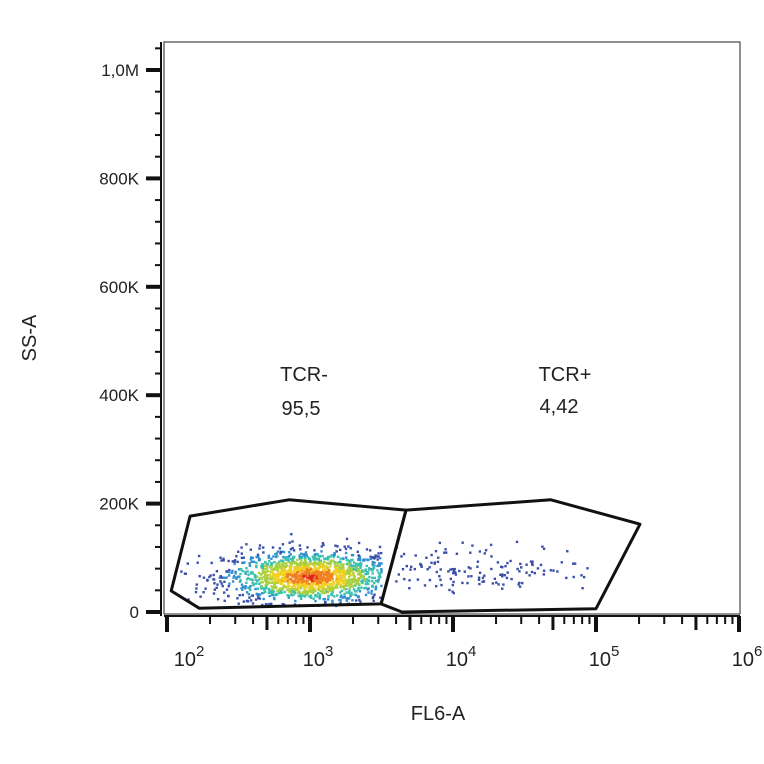 This screenshot has width=764, height=764. I want to click on y-axis-title: SS-A, so click(30, 337).